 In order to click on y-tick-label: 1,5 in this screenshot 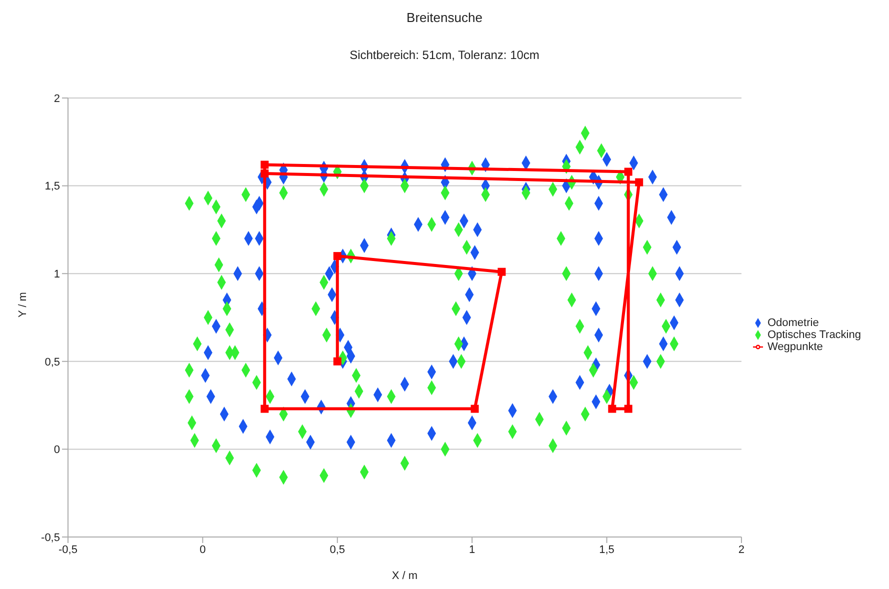, I will do `click(52, 186)`.